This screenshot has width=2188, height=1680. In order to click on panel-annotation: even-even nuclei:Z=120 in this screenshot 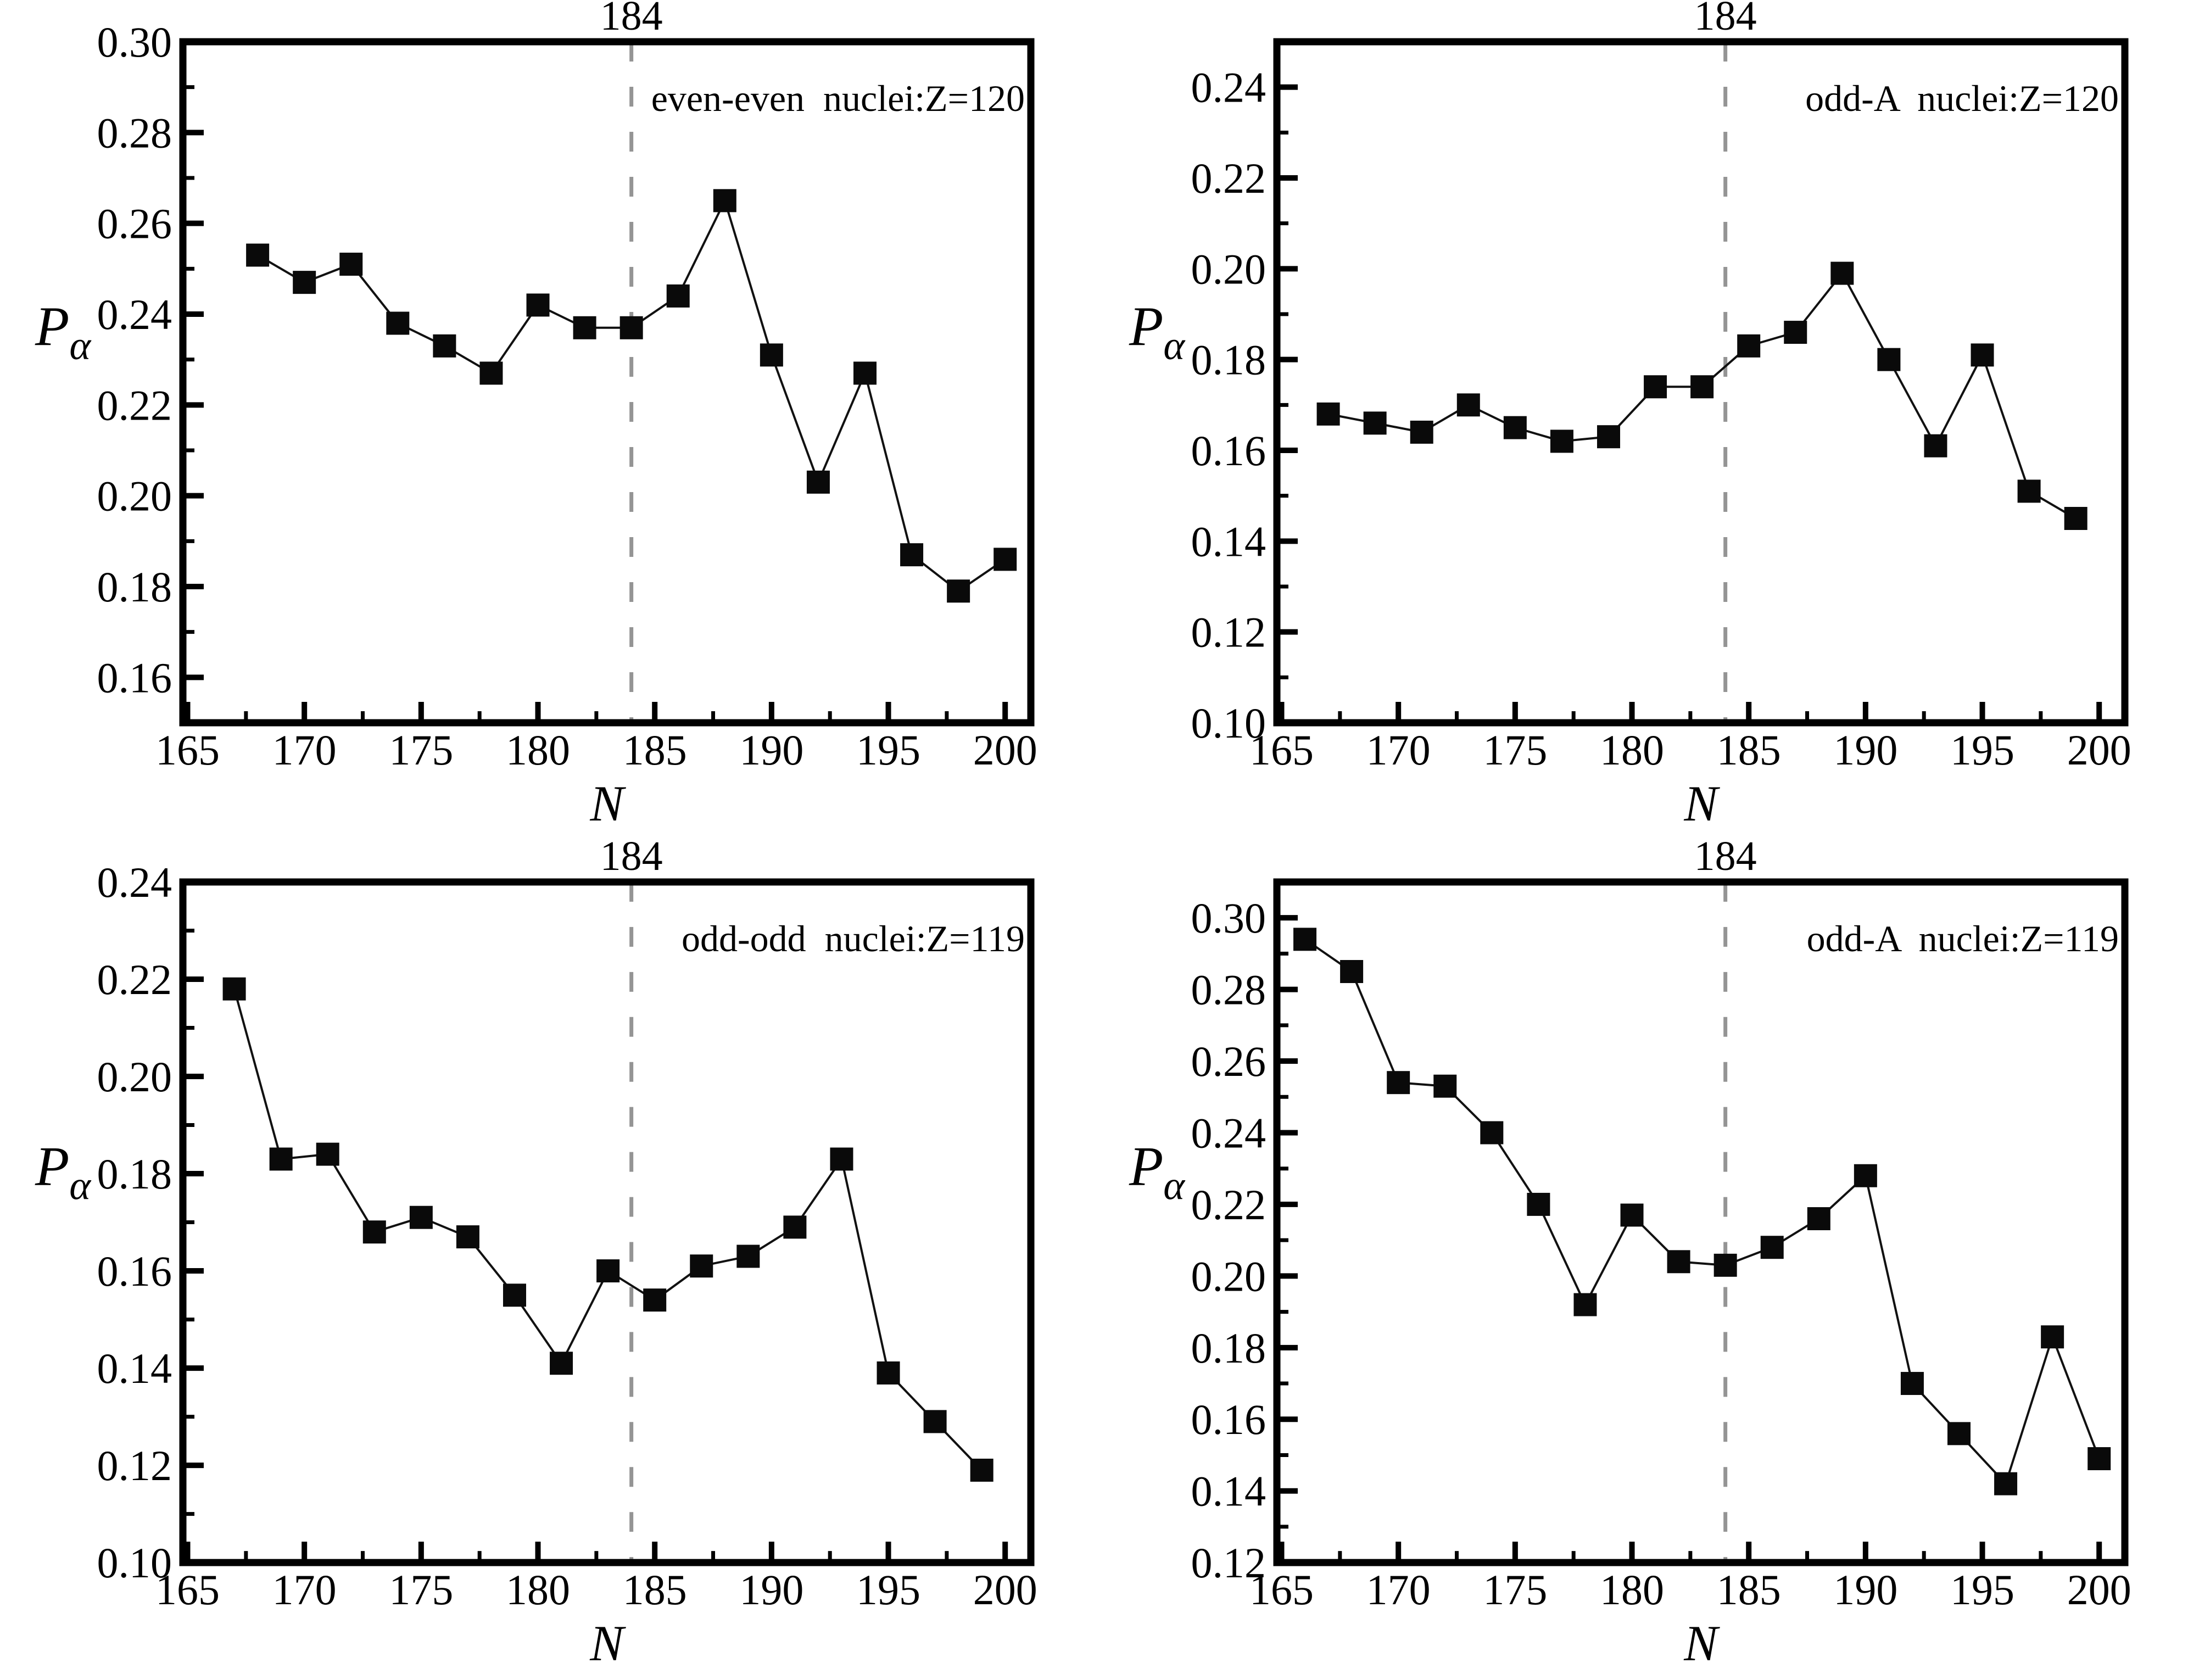, I will do `click(838, 98)`.